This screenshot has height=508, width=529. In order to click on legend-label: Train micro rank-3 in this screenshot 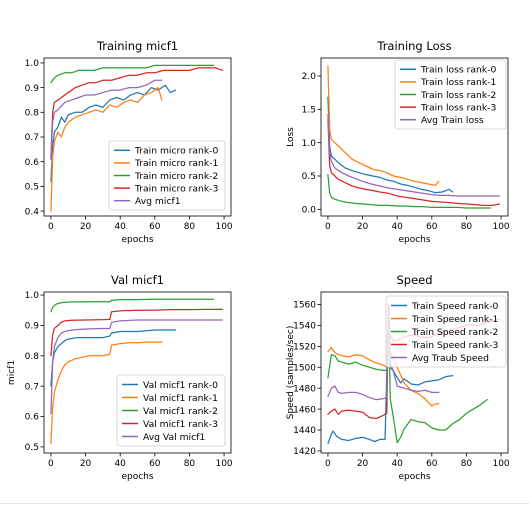, I will do `click(176, 188)`.